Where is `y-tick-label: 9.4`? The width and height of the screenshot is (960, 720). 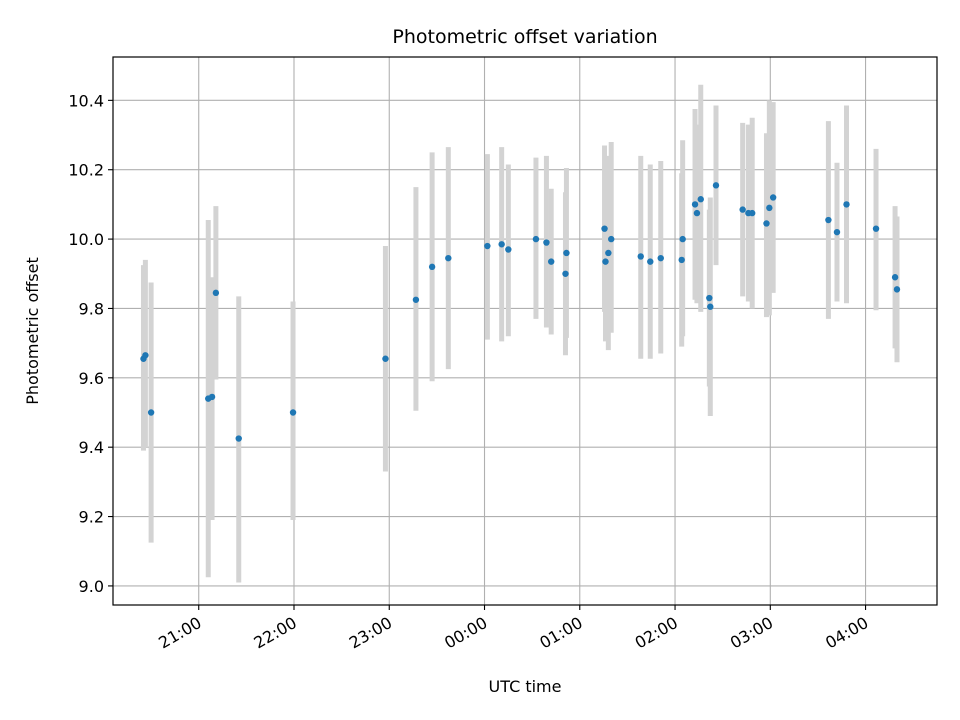 y-tick-label: 9.4 is located at coordinates (91, 447).